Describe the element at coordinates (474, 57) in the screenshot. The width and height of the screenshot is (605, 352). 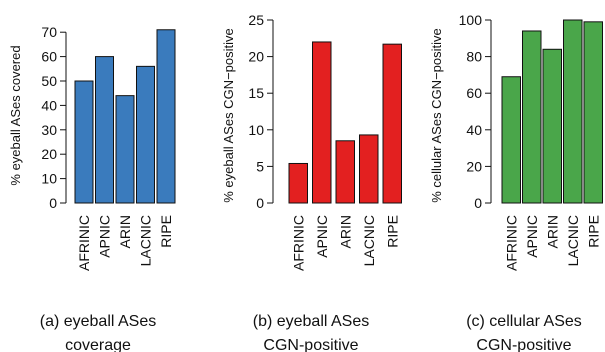
I see `y-tick-label: 80` at that location.